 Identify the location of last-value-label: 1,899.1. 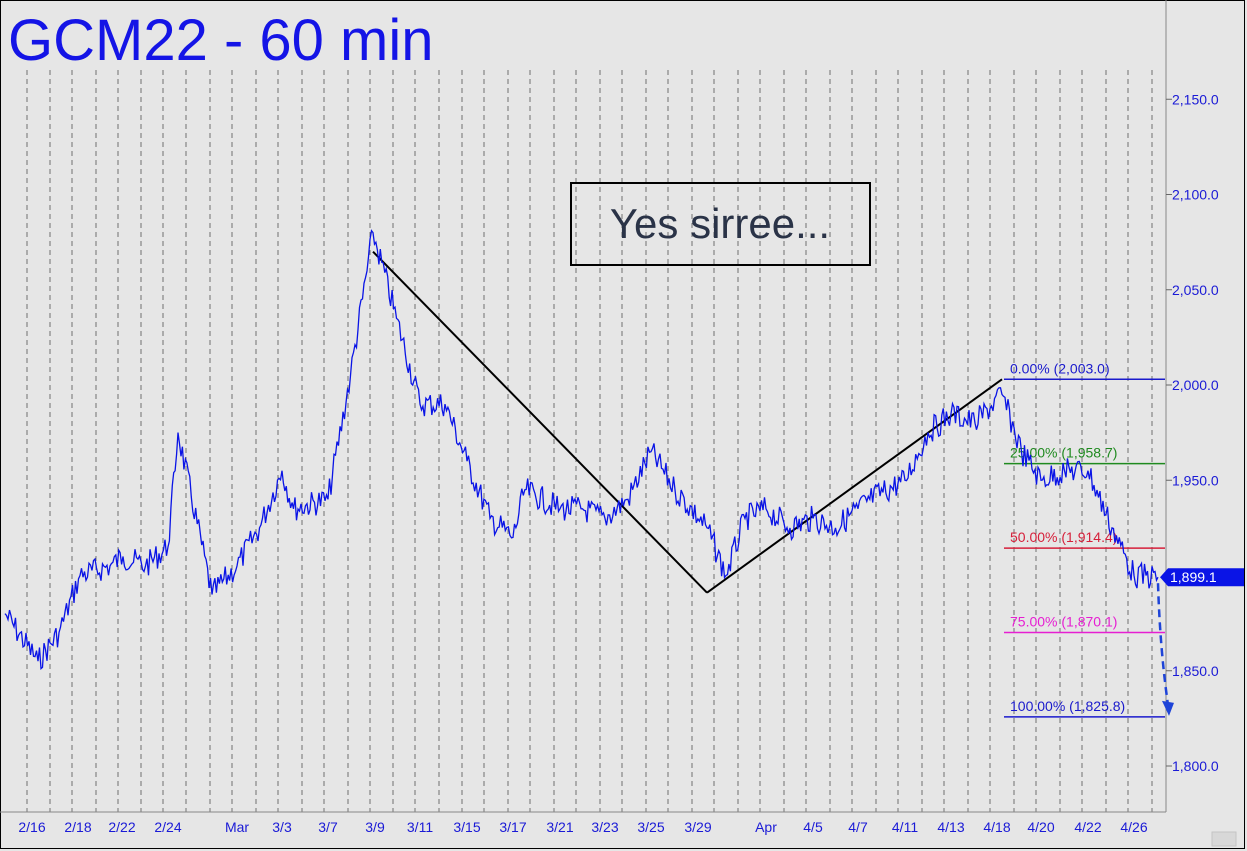
(1193, 577).